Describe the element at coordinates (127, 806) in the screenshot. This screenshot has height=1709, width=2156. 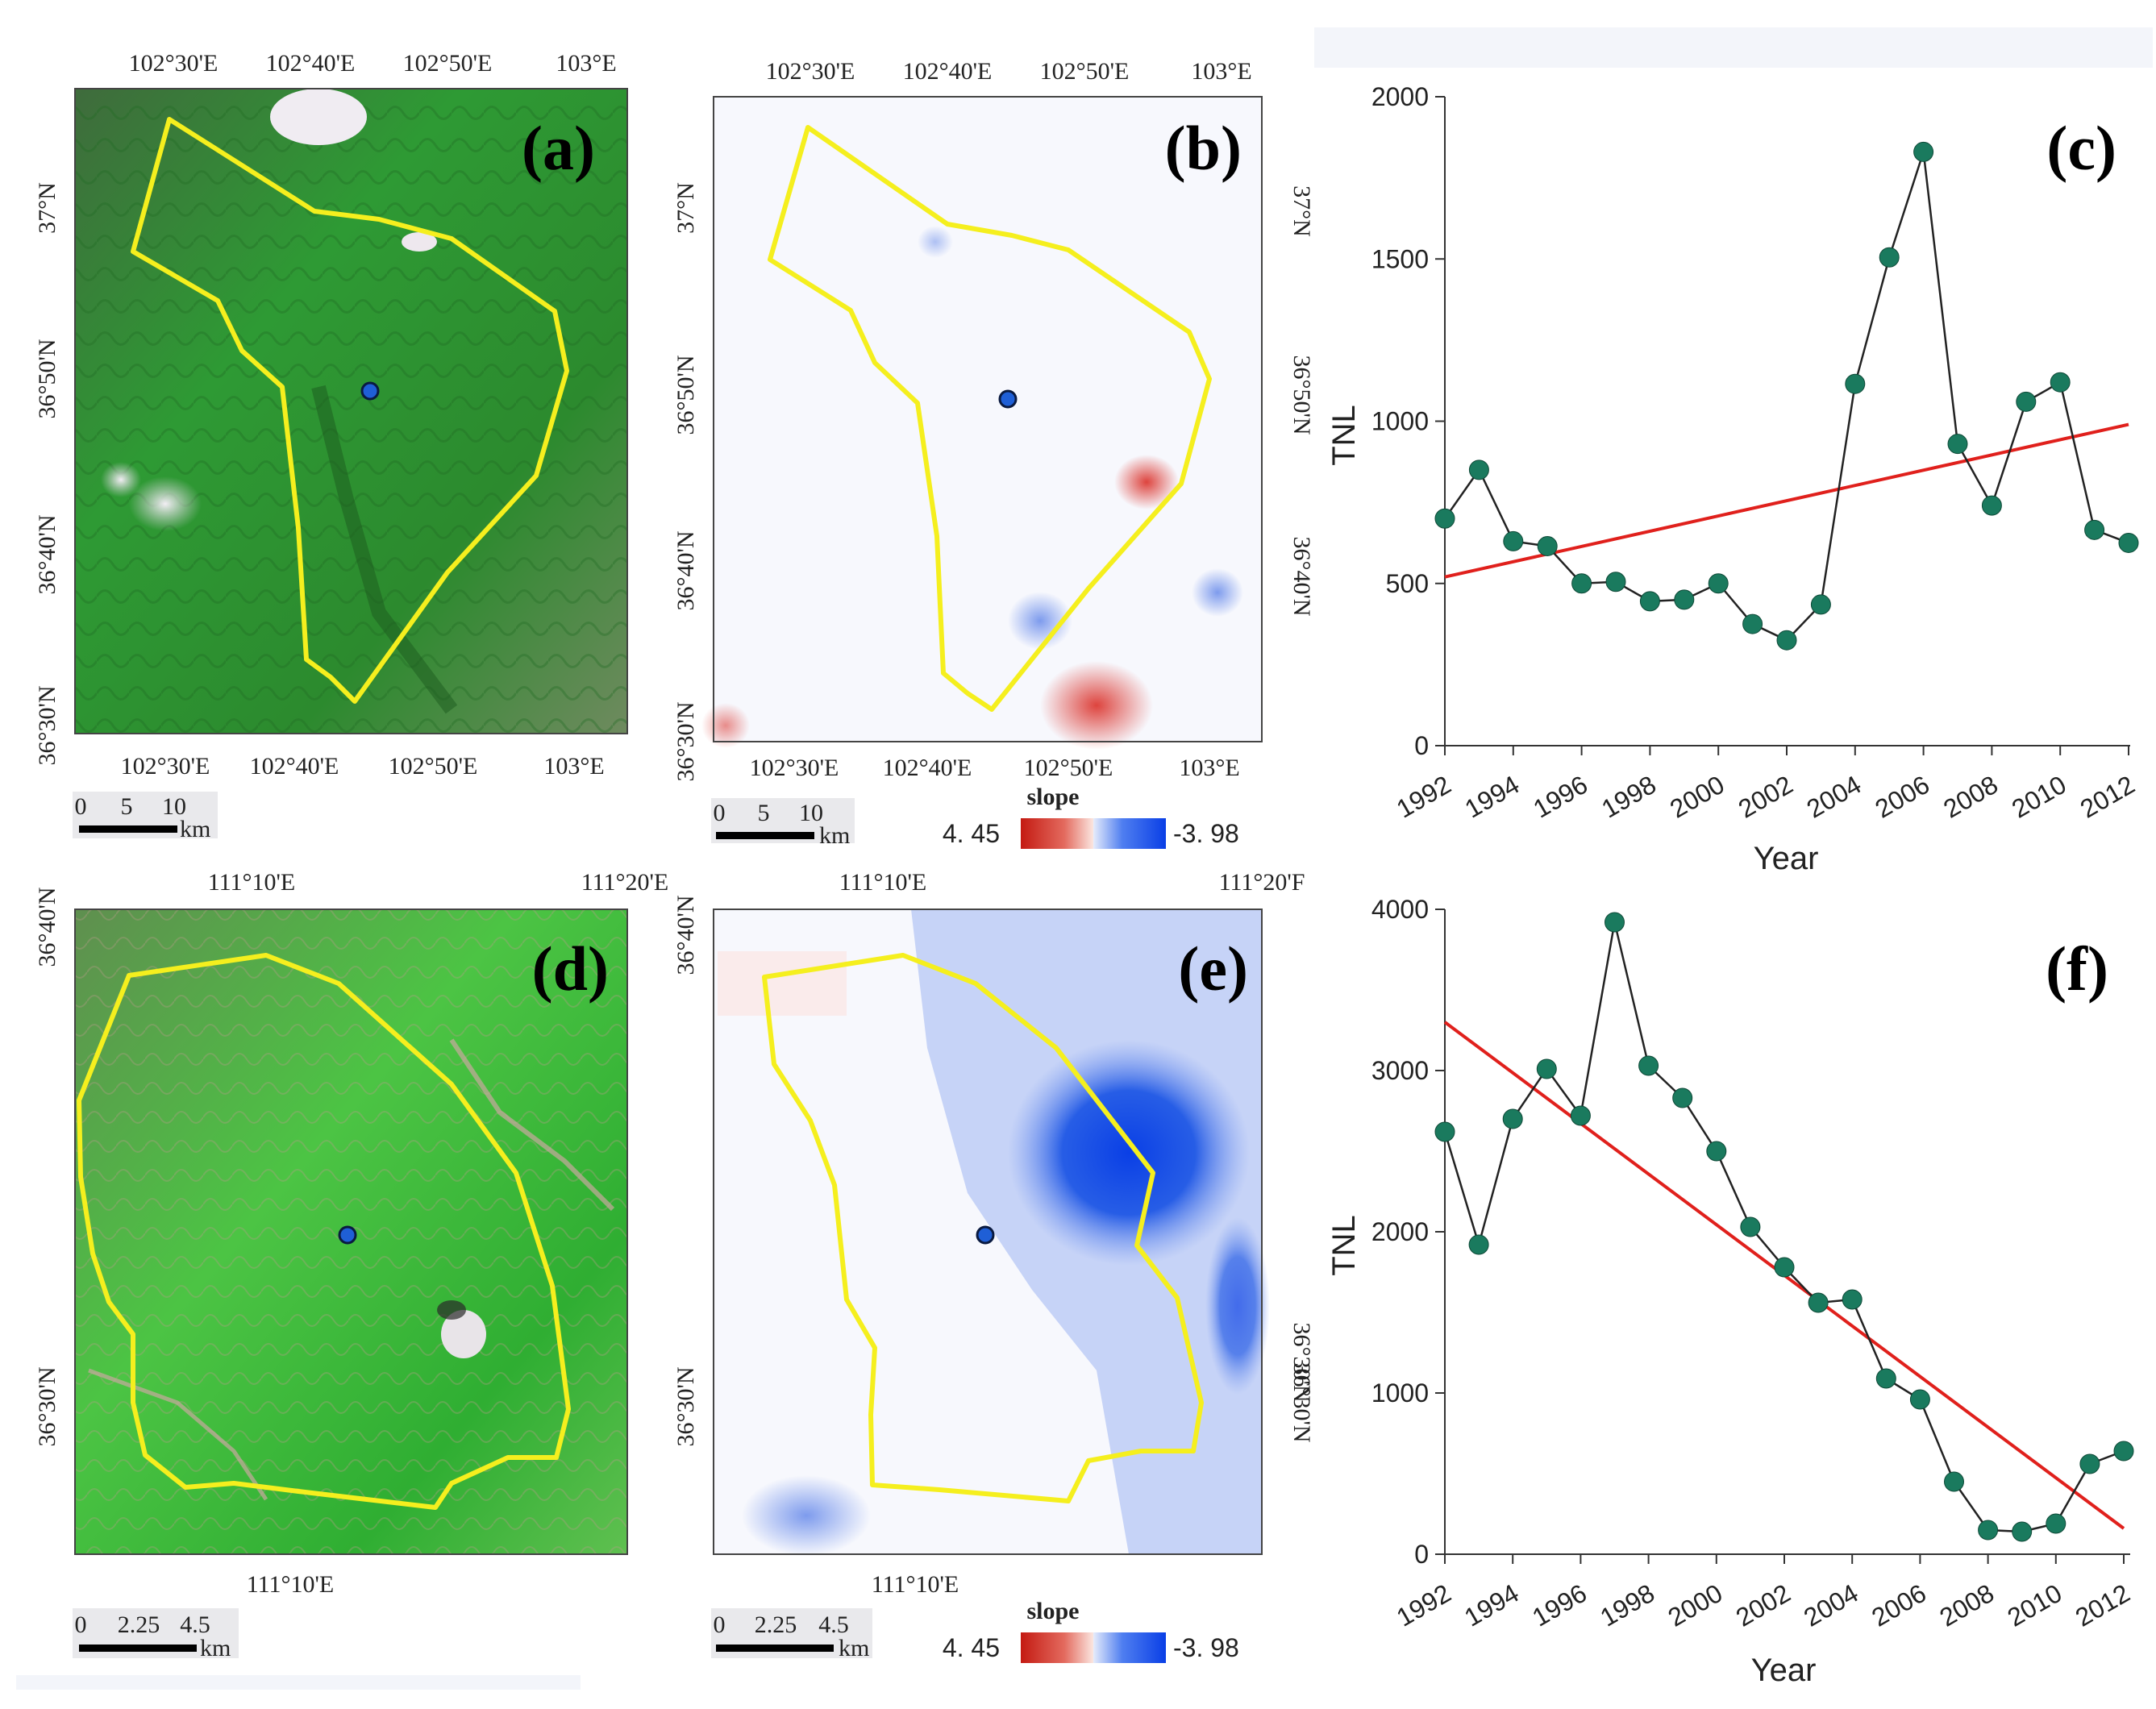
I see `scalebar-tick-a-1: 5` at that location.